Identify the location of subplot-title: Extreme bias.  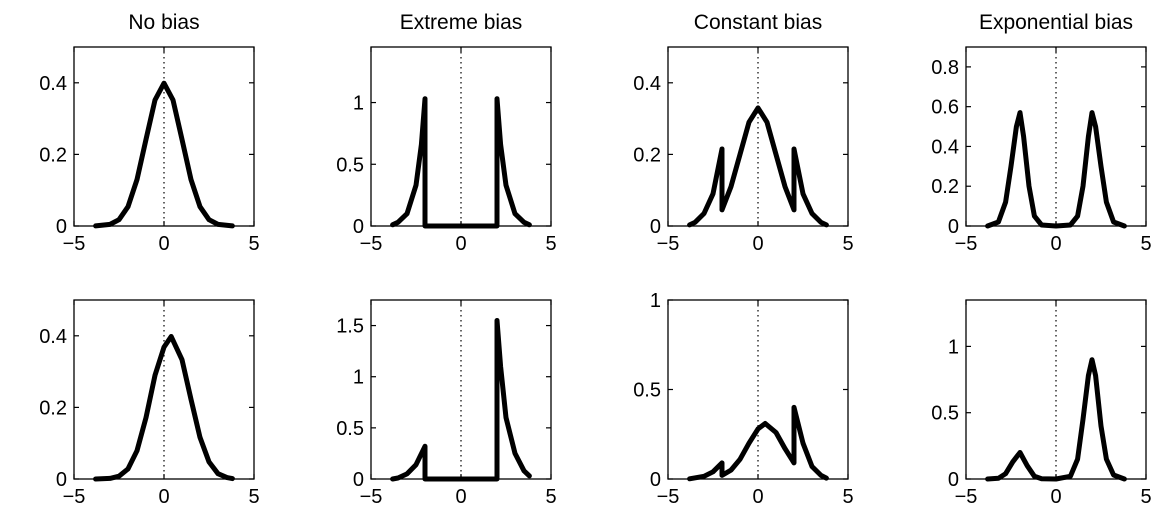
(461, 22).